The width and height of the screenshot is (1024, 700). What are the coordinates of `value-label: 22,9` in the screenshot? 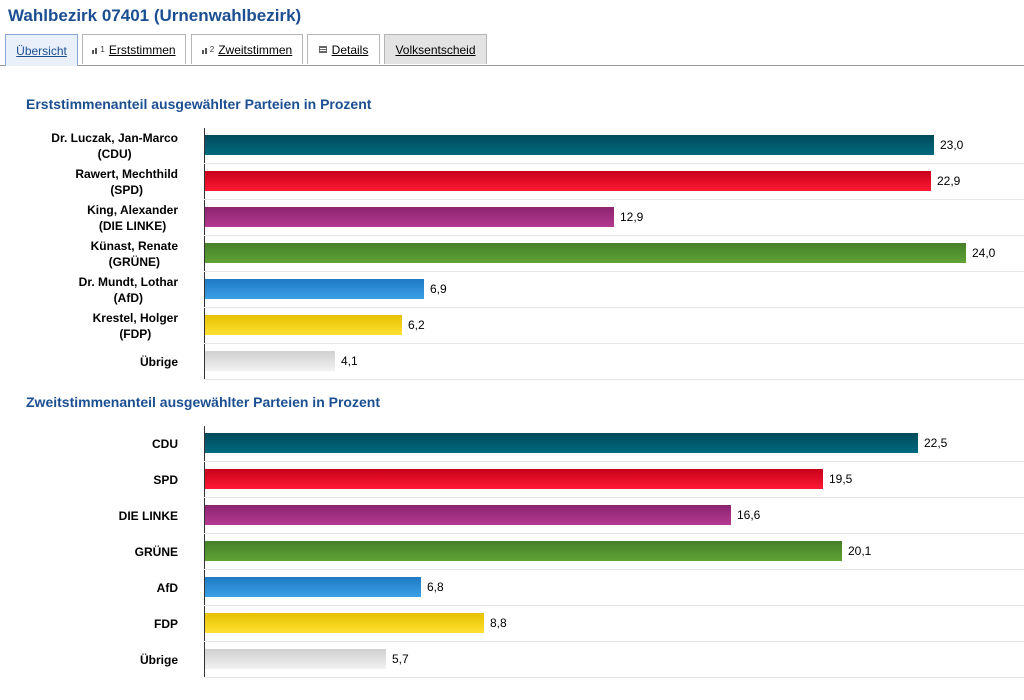 It's located at (949, 181).